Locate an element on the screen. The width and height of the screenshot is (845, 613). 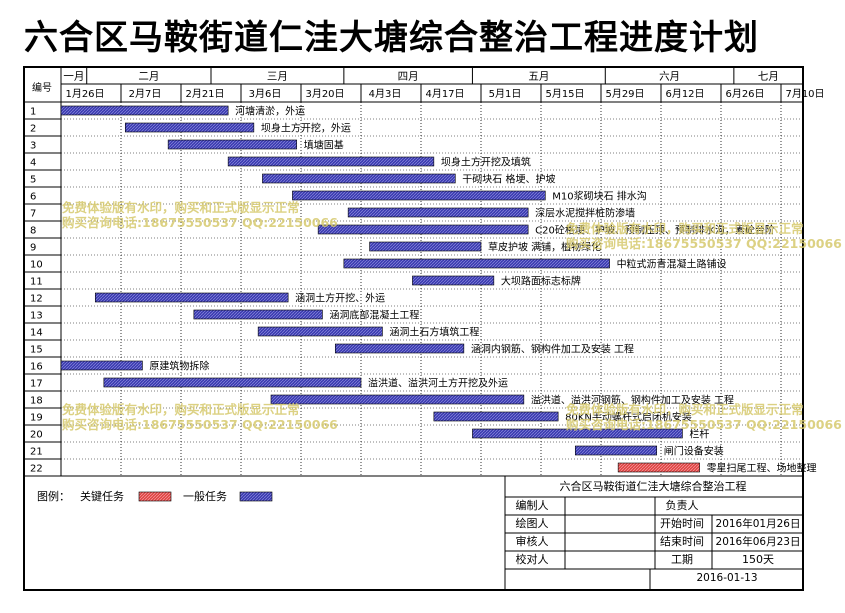
task-id: 9 is located at coordinates (33, 248).